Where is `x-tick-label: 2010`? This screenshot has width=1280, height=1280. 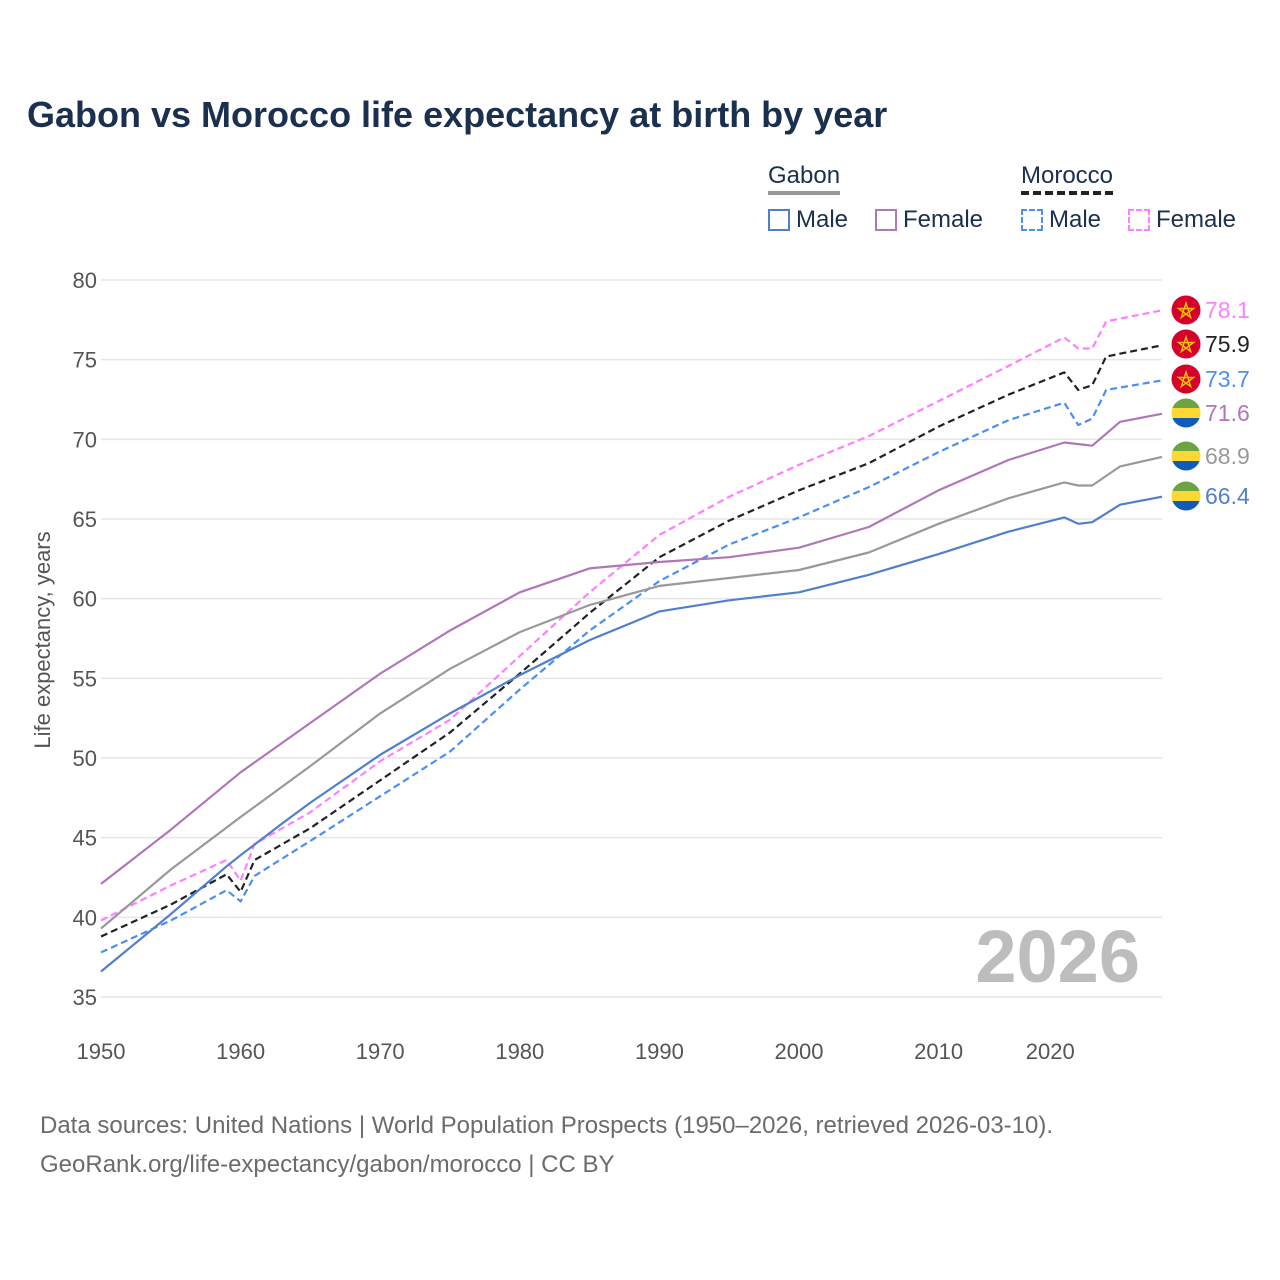
x-tick-label: 2010 is located at coordinates (938, 1051).